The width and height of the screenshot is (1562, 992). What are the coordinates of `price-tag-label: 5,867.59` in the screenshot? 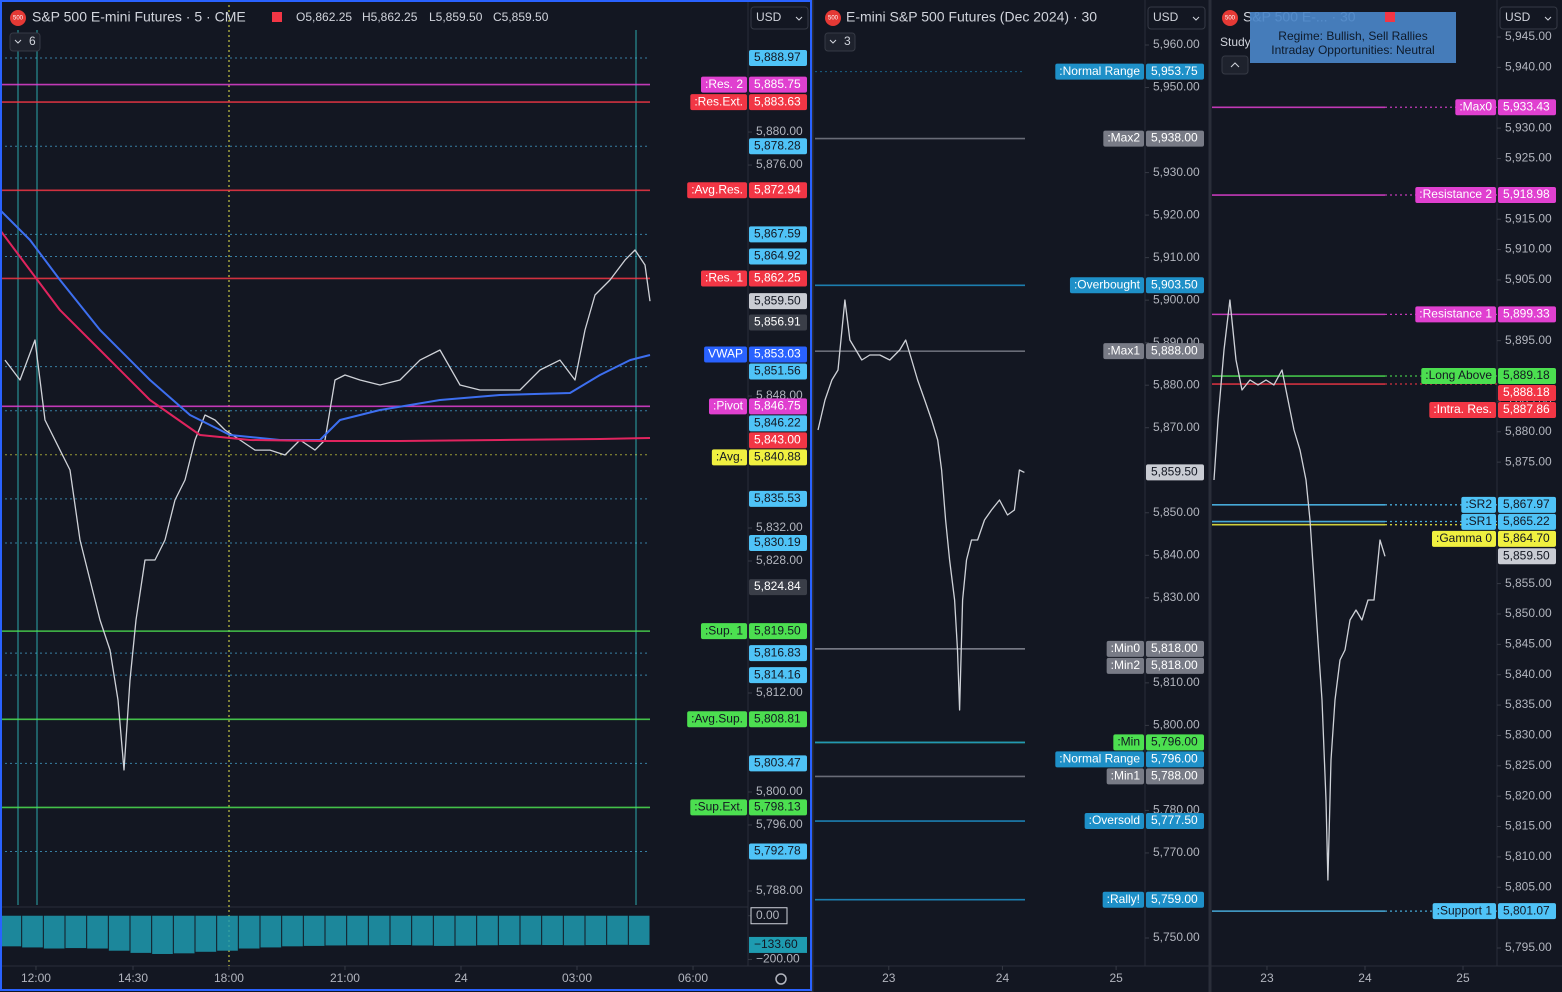 It's located at (777, 234).